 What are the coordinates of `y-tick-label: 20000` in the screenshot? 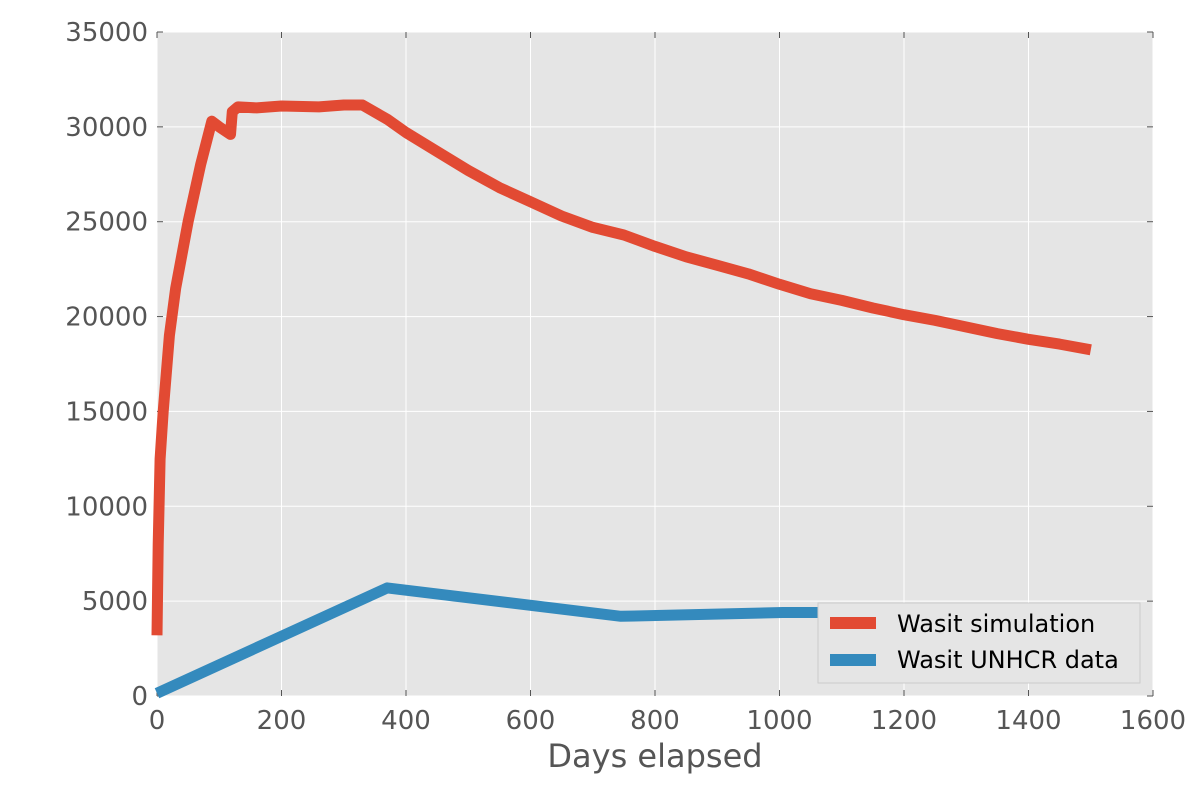 It's located at (106, 318).